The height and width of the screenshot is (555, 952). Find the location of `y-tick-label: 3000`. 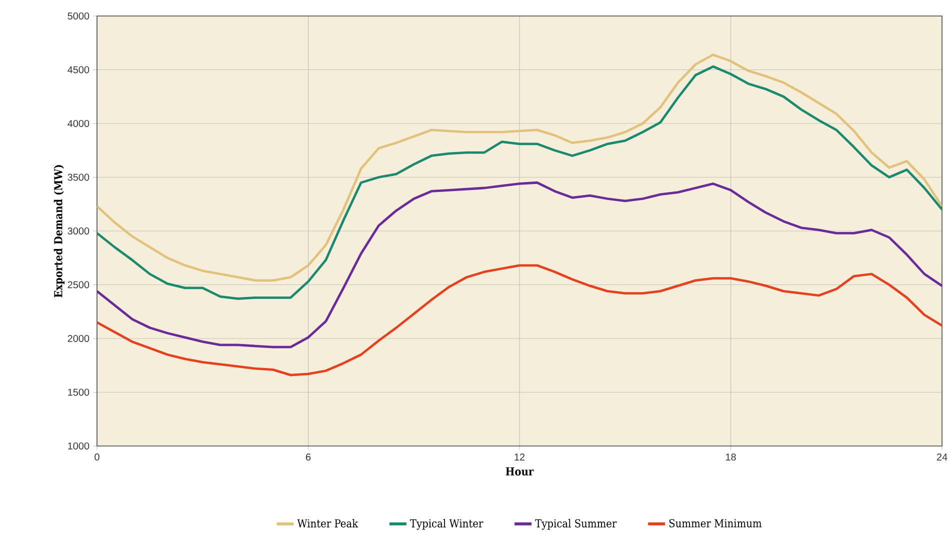

y-tick-label: 3000 is located at coordinates (79, 231).